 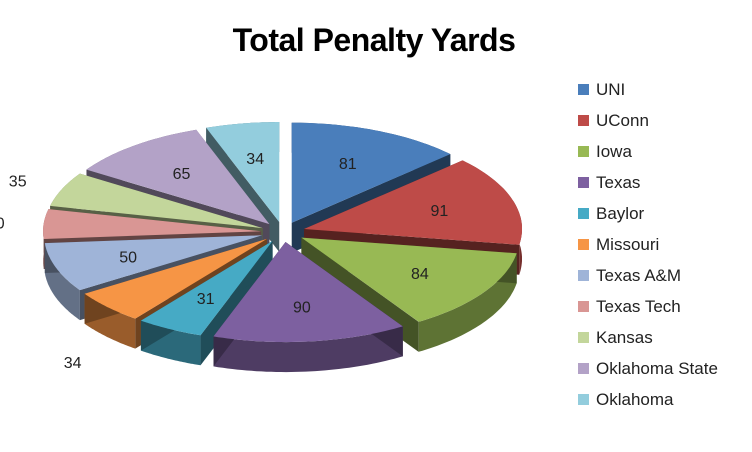 I want to click on pie-slice-iowa, so click(x=409, y=294).